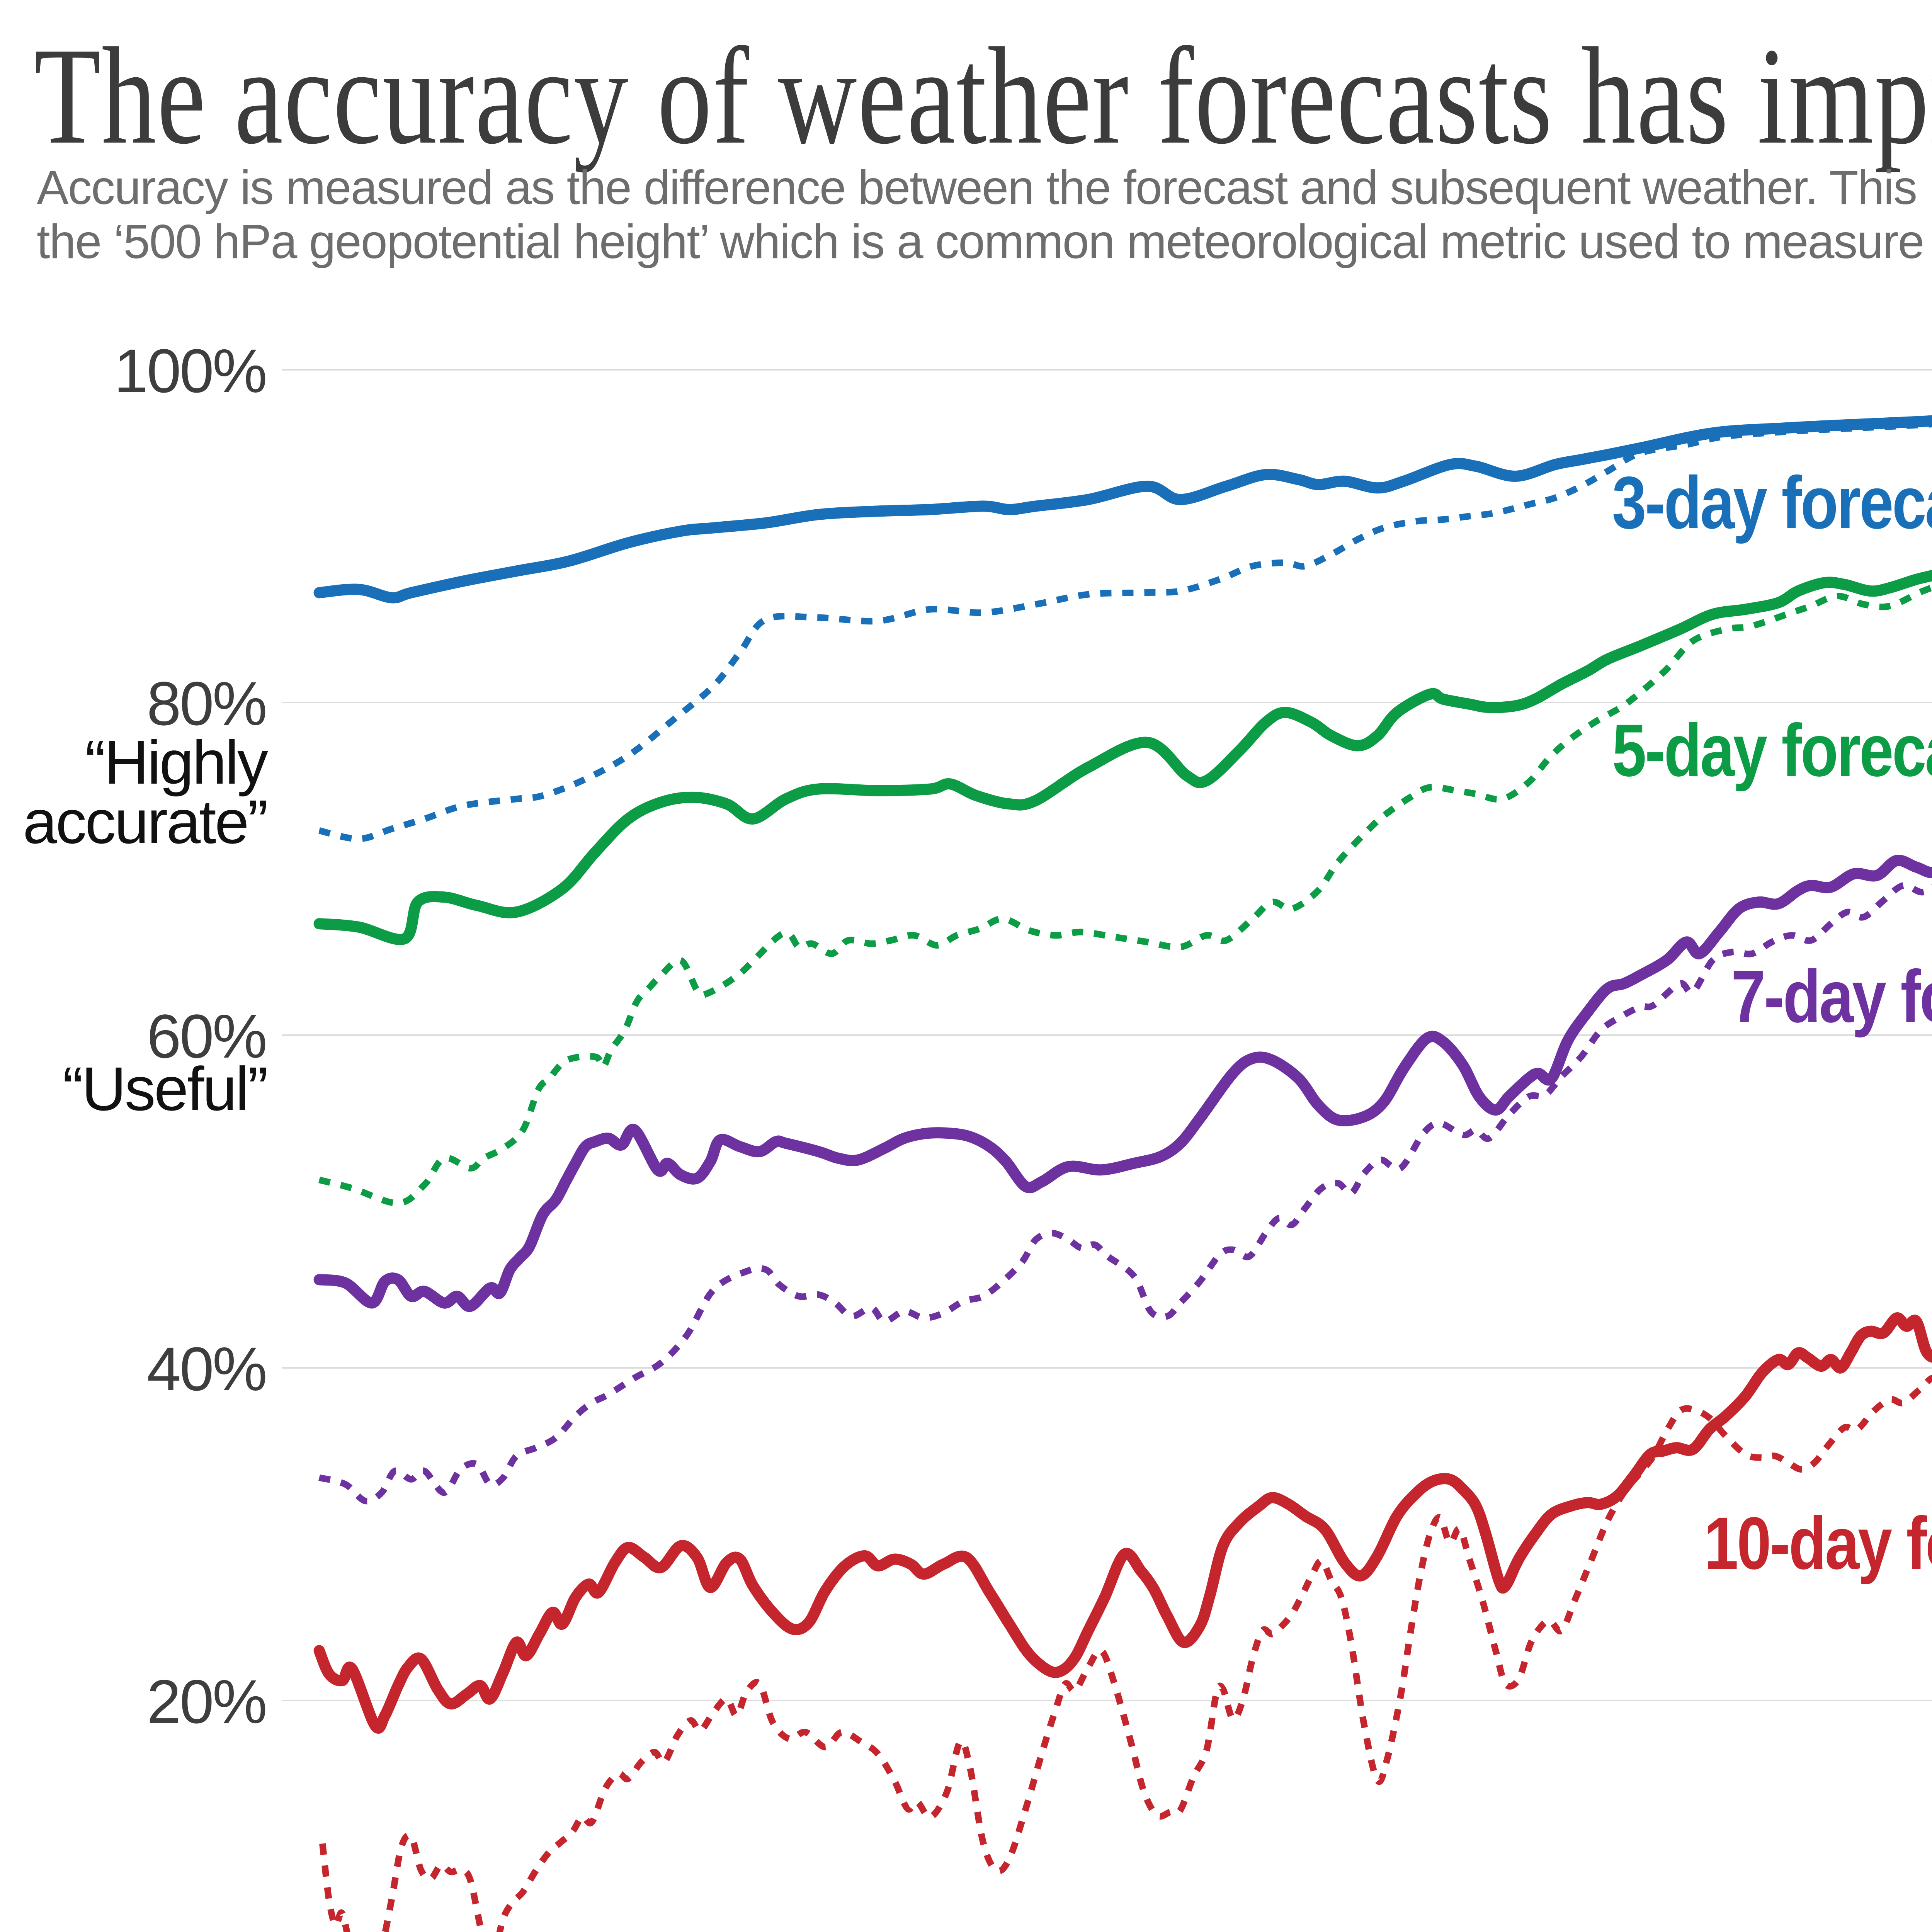  I want to click on svg-text: 80%, so click(207, 703).